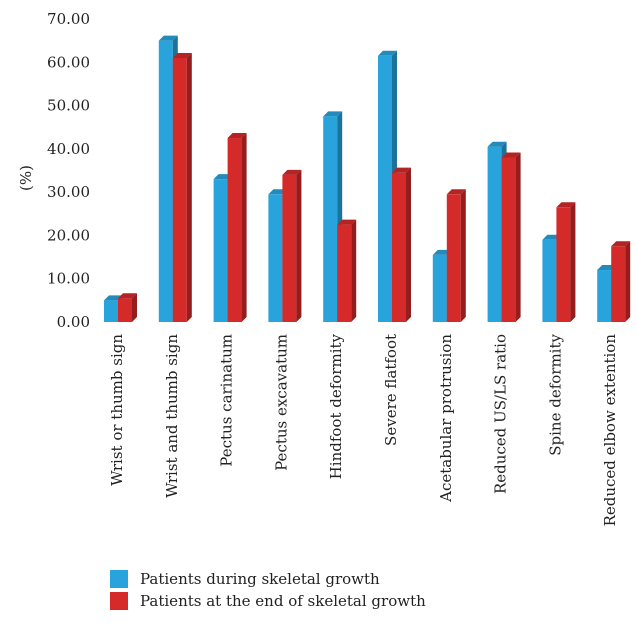 The image size is (637, 631). What do you see at coordinates (260, 579) in the screenshot?
I see `legend-label-series-1: Patients during skeletal growth` at bounding box center [260, 579].